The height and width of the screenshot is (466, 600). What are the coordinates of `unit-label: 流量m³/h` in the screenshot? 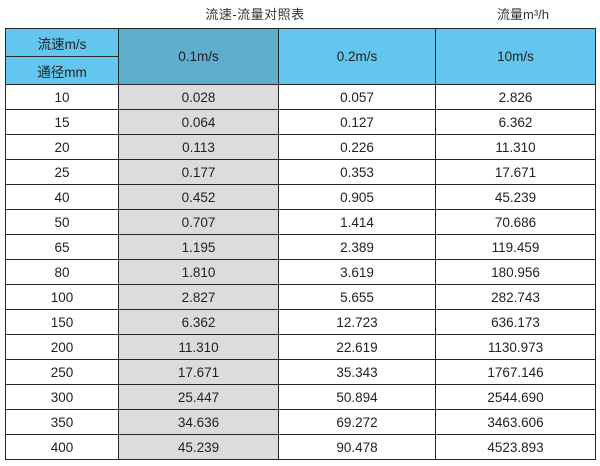 It's located at (522, 14).